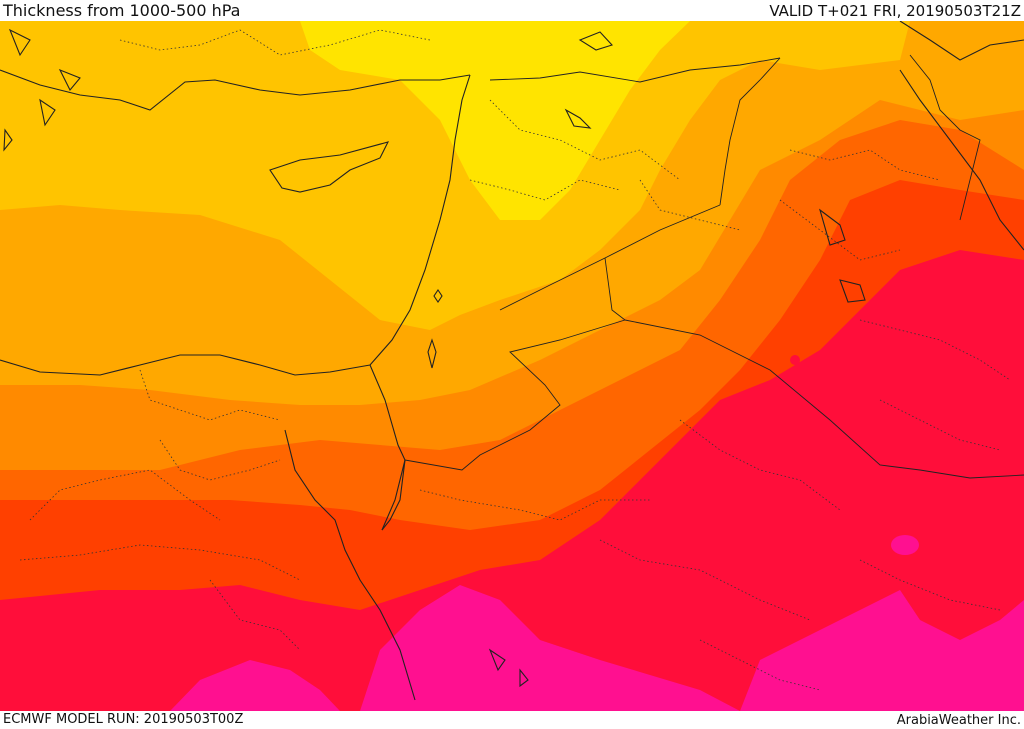  I want to click on band-fill-7-cell, so click(795, 360).